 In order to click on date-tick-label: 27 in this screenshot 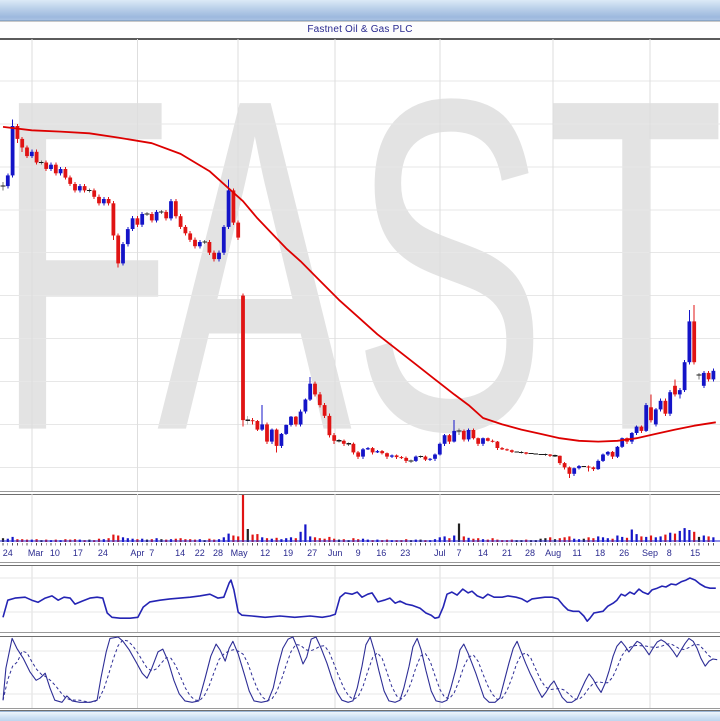, I will do `click(312, 553)`.